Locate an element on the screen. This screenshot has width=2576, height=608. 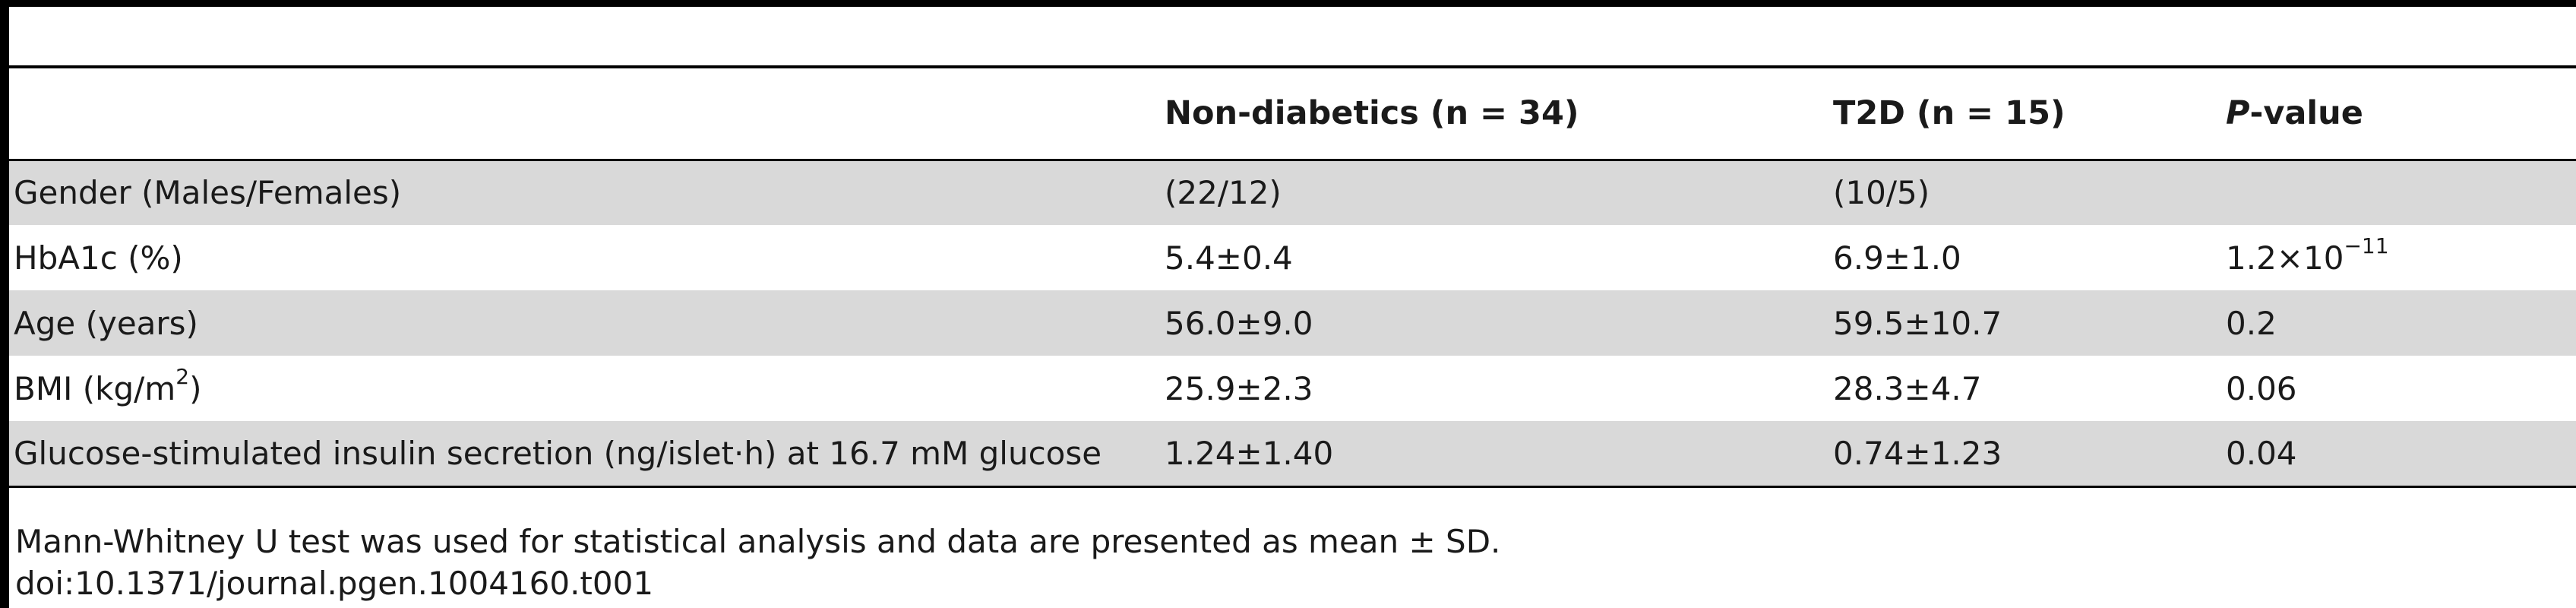
cell-non-diabetics: 56.0±9.0 is located at coordinates (1239, 323).